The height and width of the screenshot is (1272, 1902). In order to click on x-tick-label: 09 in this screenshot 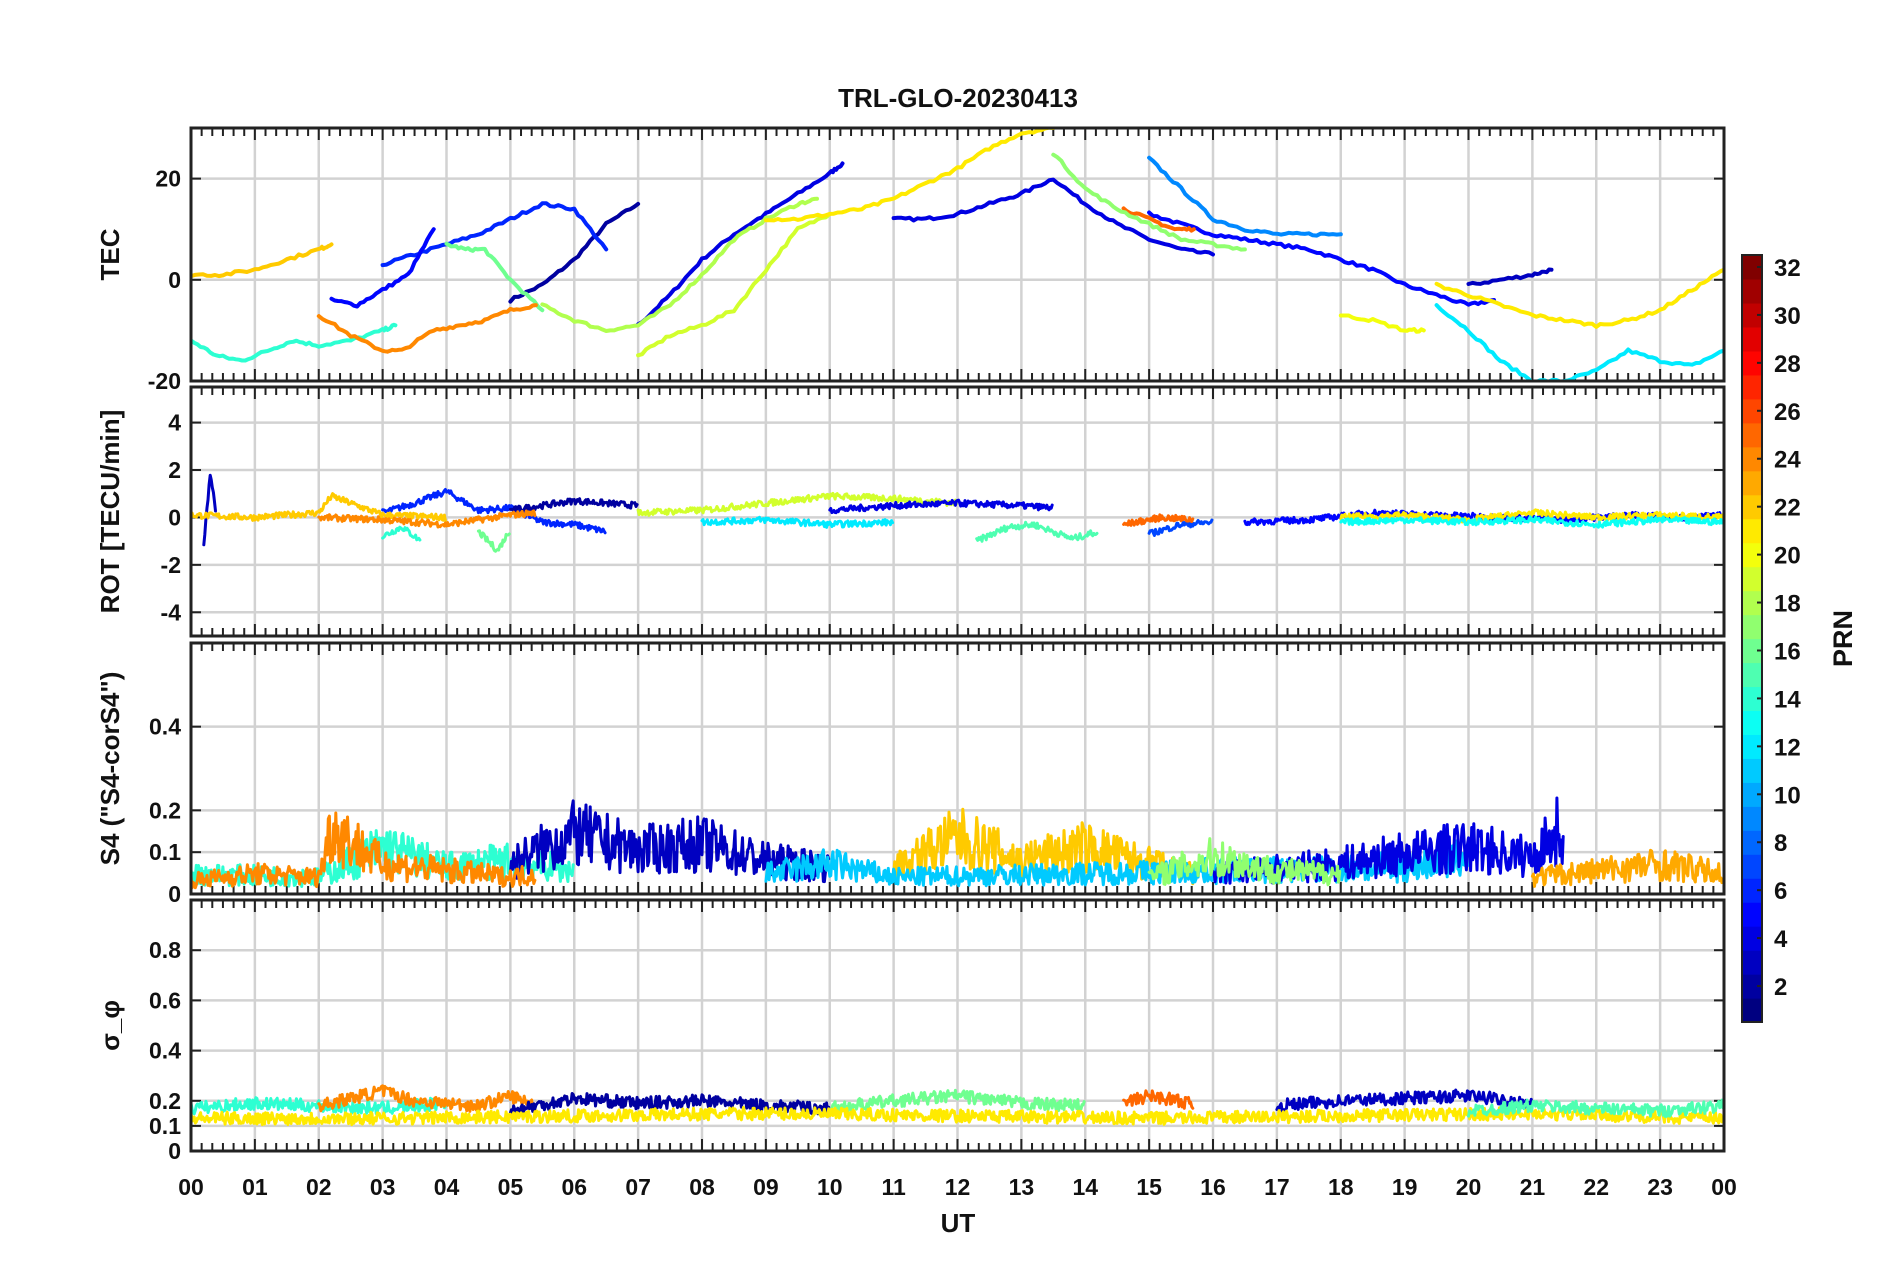, I will do `click(766, 1187)`.